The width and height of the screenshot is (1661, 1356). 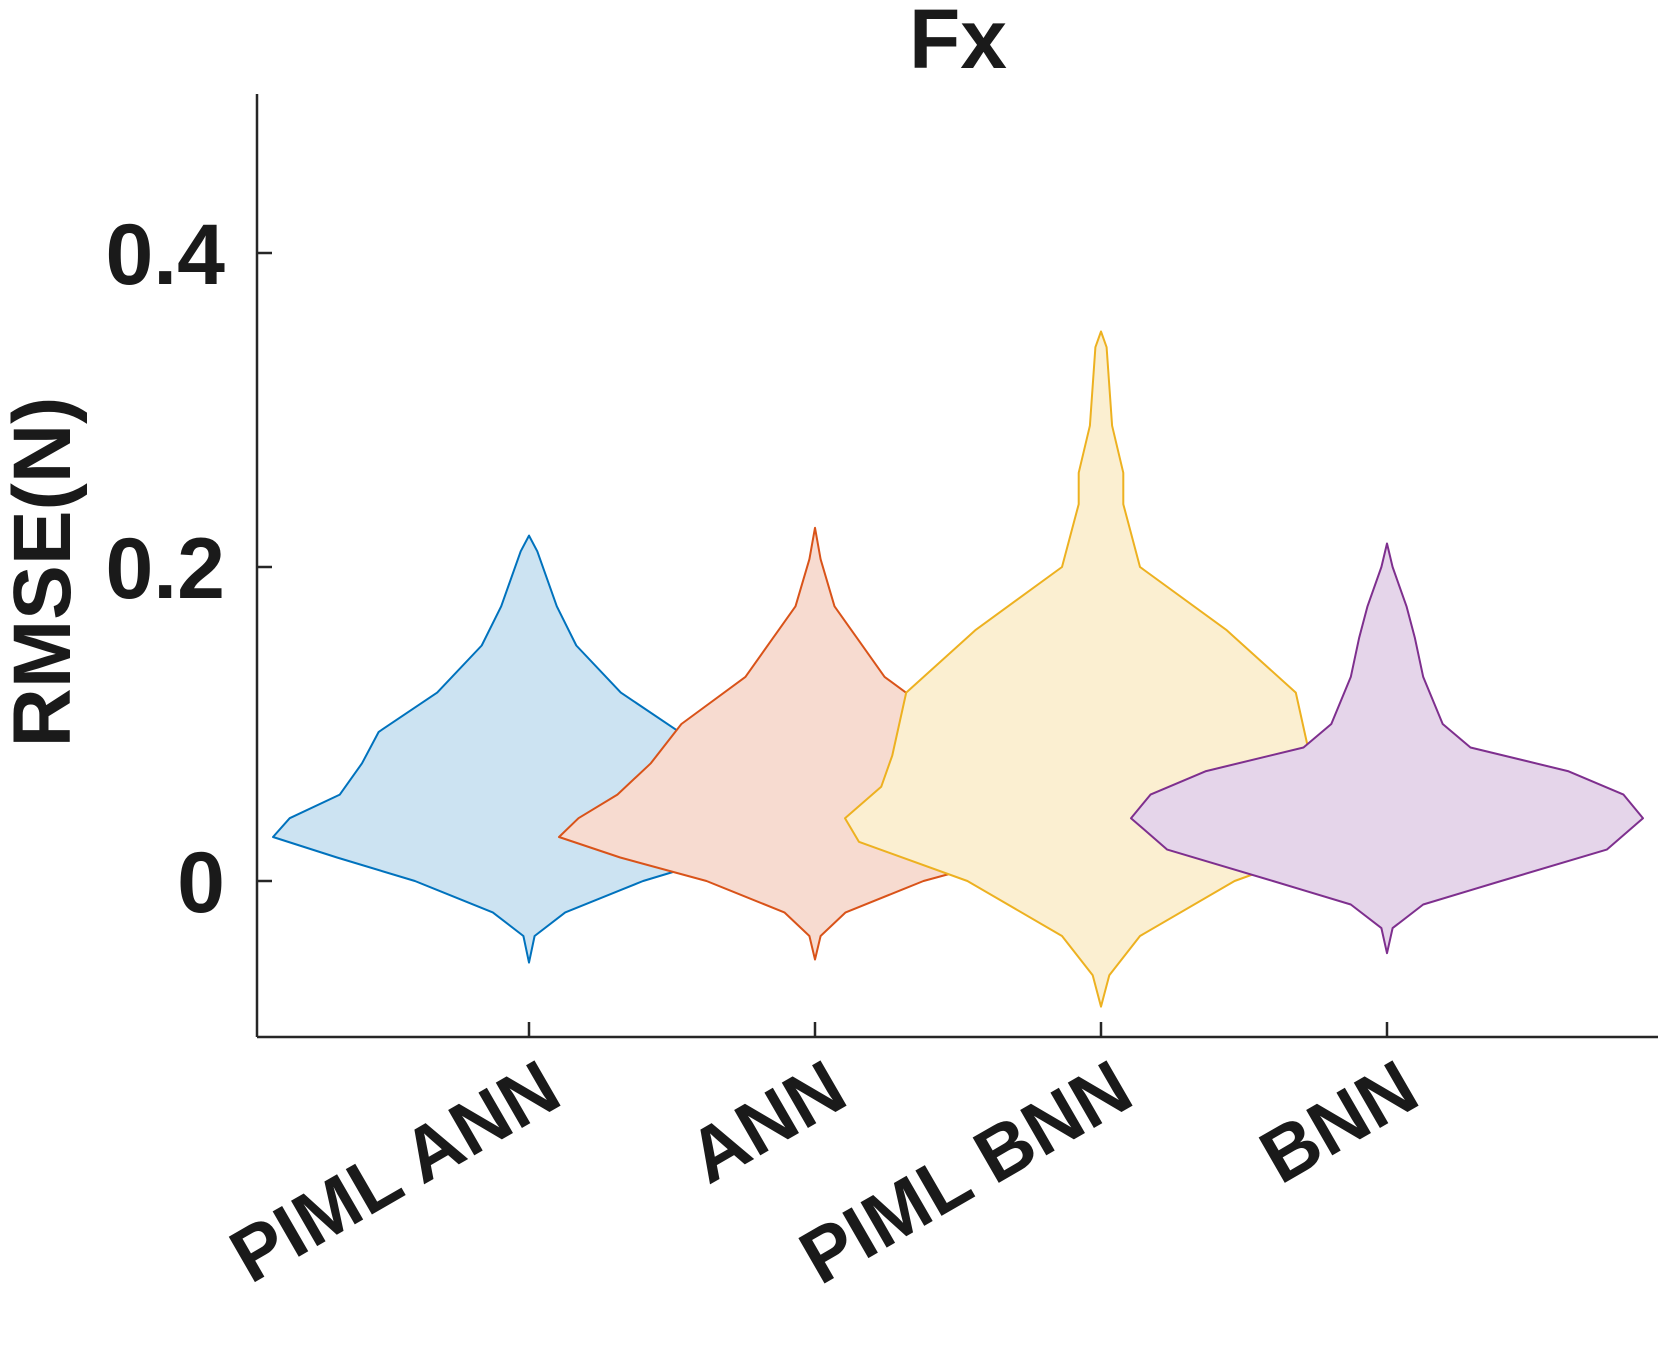 What do you see at coordinates (1338, 1122) in the screenshot?
I see `x-tick-label: BNN` at bounding box center [1338, 1122].